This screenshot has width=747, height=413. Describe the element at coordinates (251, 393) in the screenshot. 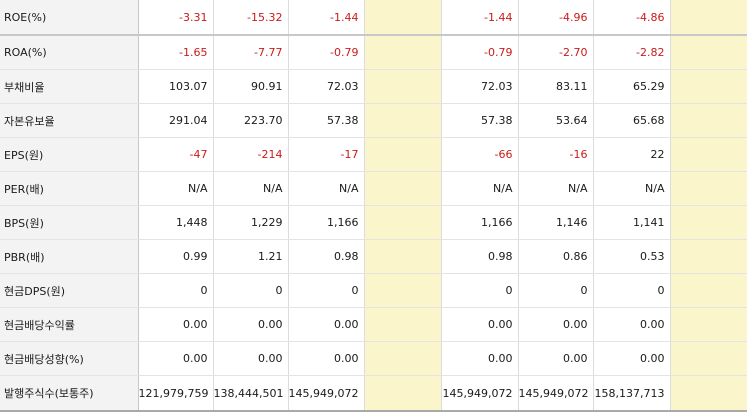

I see `value-cell: 138,444,501` at that location.